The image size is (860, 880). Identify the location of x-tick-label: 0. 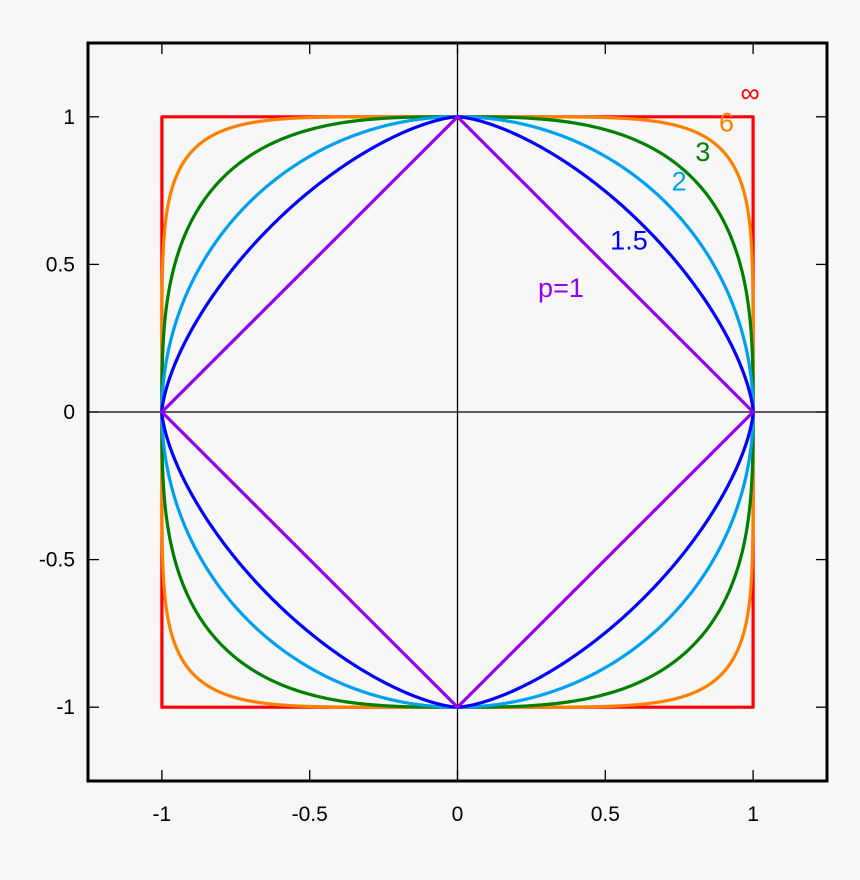
(458, 814).